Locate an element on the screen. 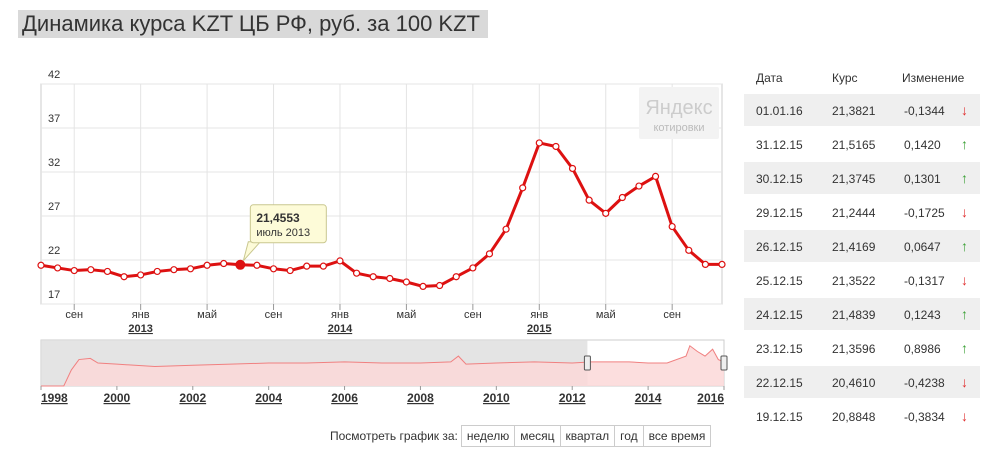 Image resolution: width=995 pixels, height=473 pixels. row-date: 24.12.15 is located at coordinates (779, 315).